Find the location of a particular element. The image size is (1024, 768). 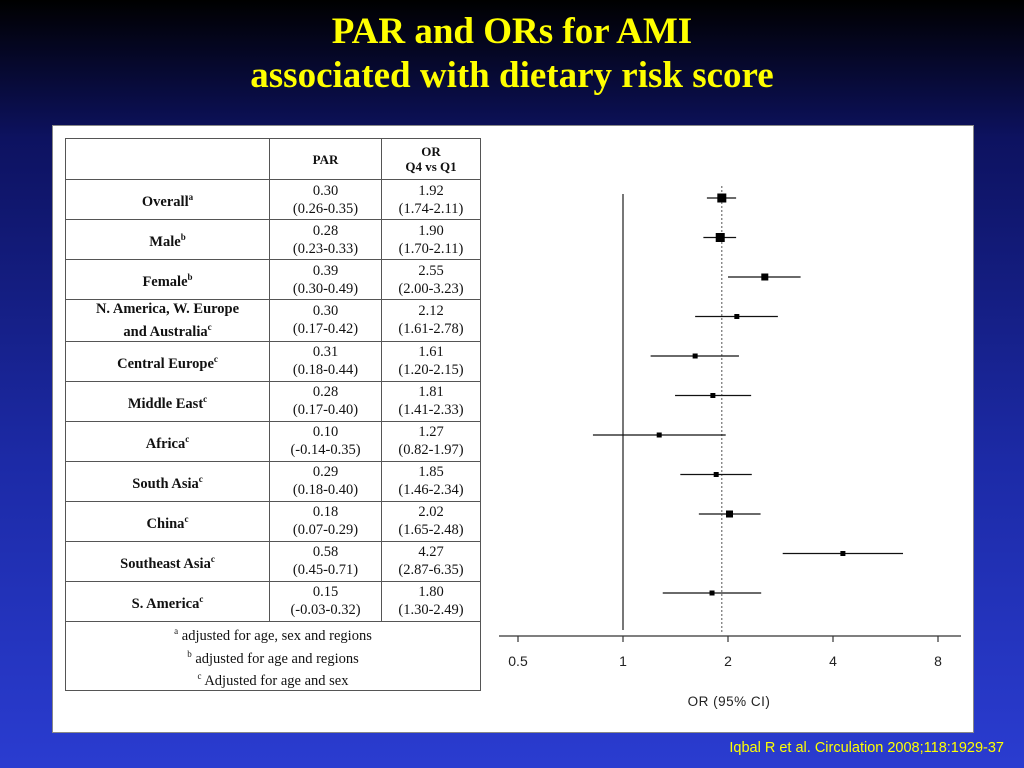

footnote: b adjusted for age and regions is located at coordinates (273, 656).